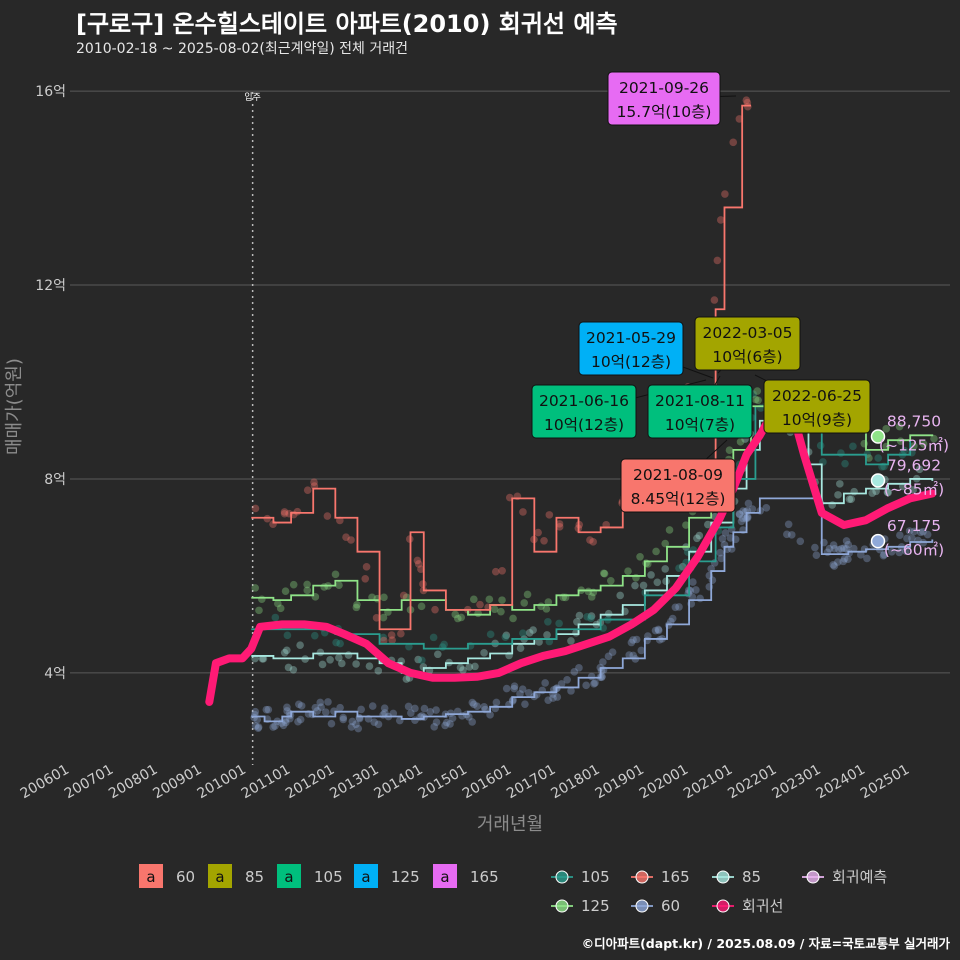 The height and width of the screenshot is (960, 960). What do you see at coordinates (664, 112) in the screenshot?
I see `annotation-value: 15.7억(10층)` at bounding box center [664, 112].